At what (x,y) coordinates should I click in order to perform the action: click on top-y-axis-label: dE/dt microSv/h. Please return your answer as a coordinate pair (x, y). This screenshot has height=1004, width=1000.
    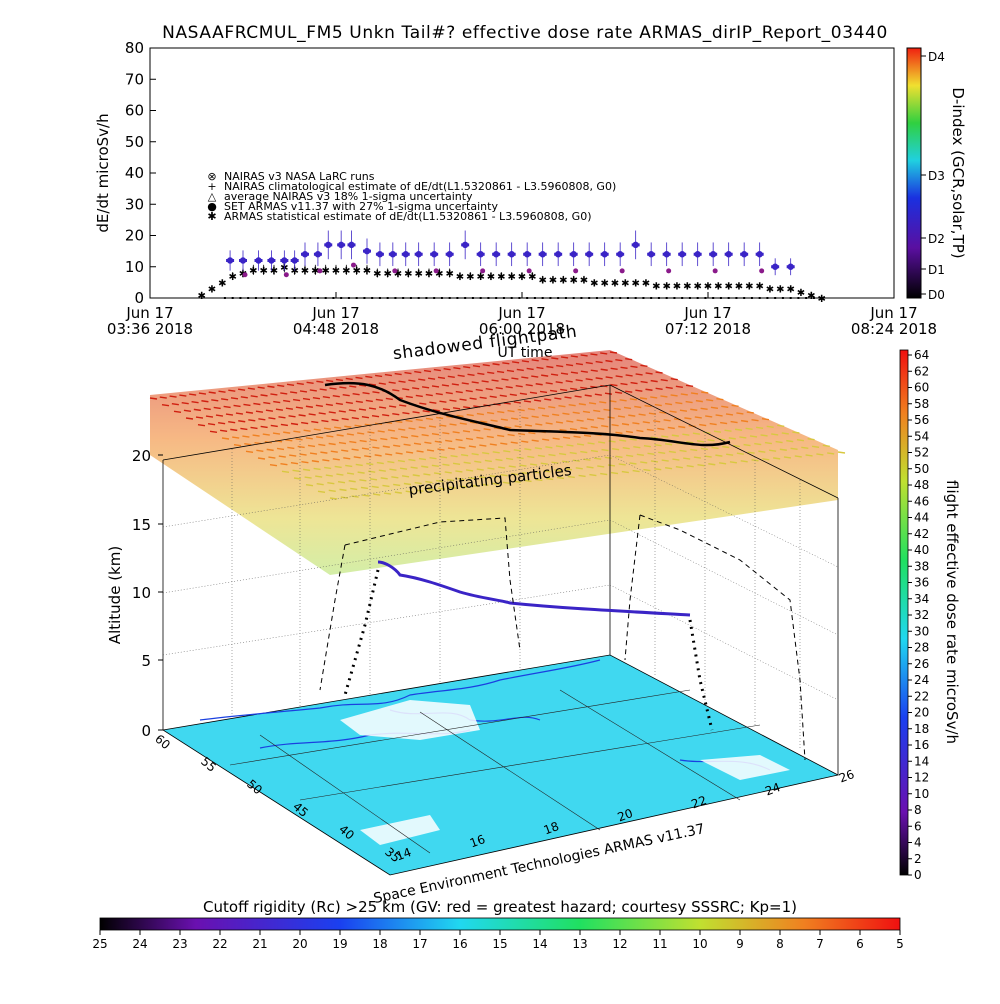
    Looking at the image, I should click on (103, 172).